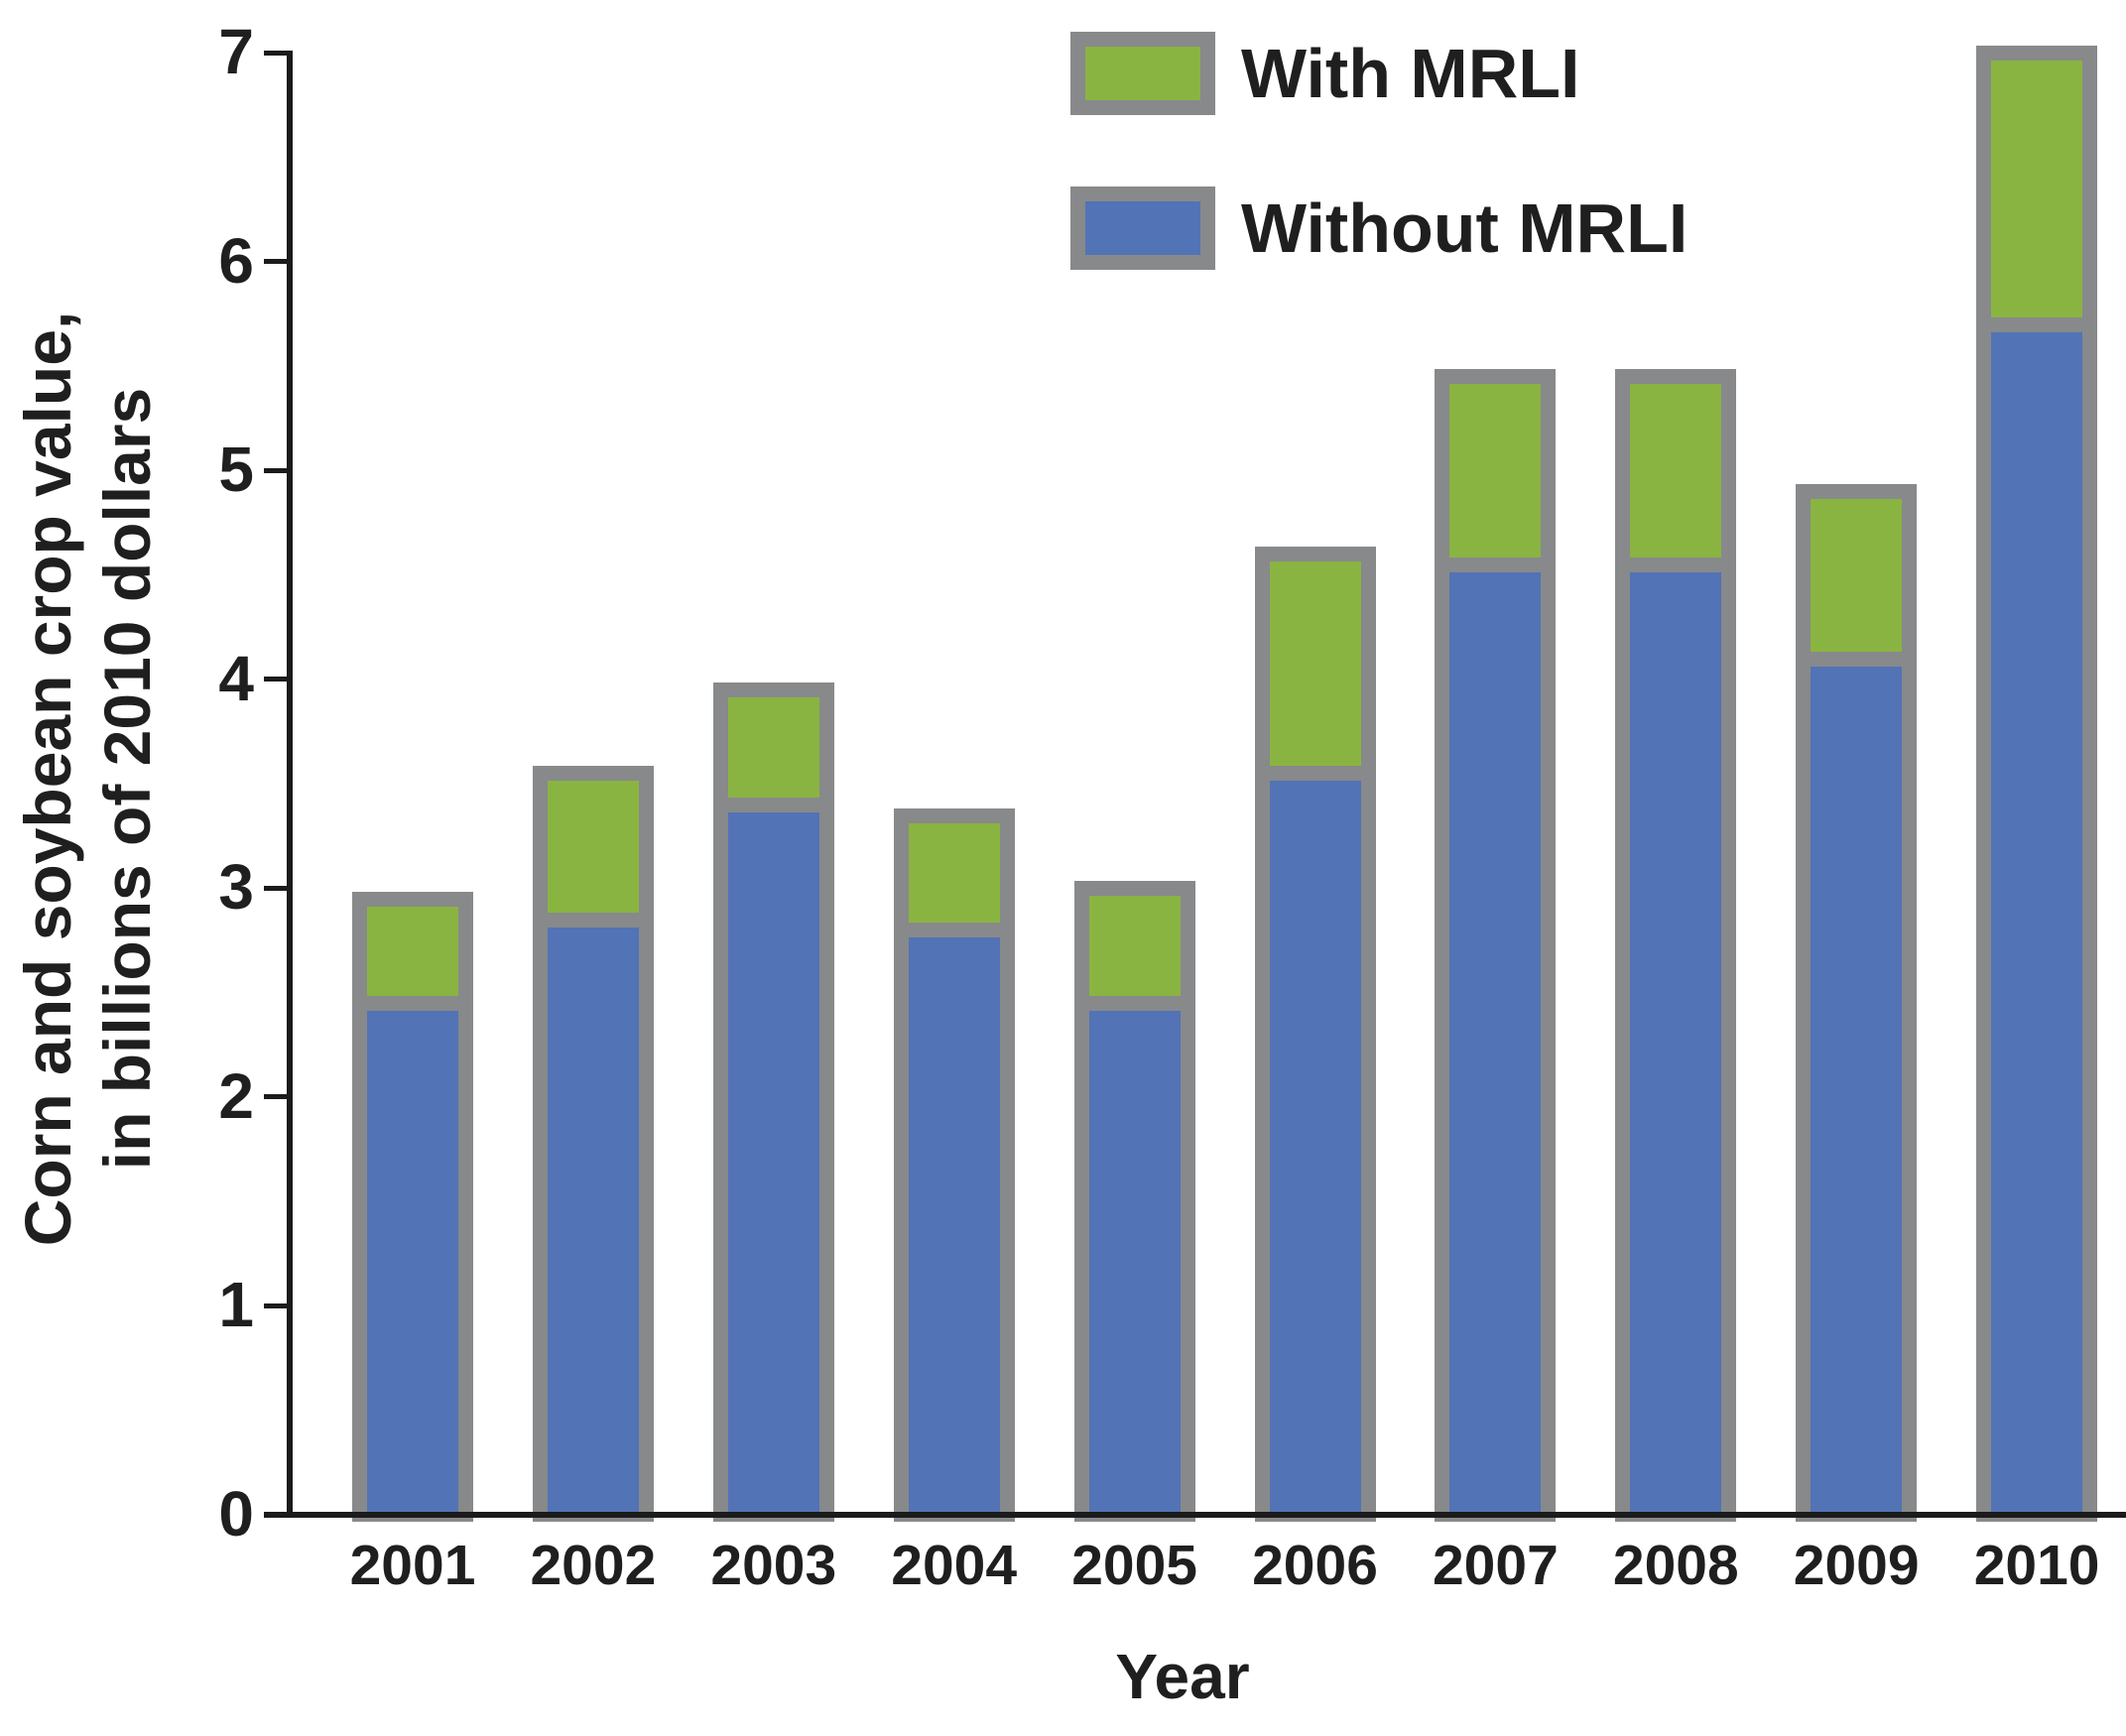 This screenshot has height=1736, width=2126. I want to click on legend-label-with-mrli: With MRLI, so click(1411, 73).